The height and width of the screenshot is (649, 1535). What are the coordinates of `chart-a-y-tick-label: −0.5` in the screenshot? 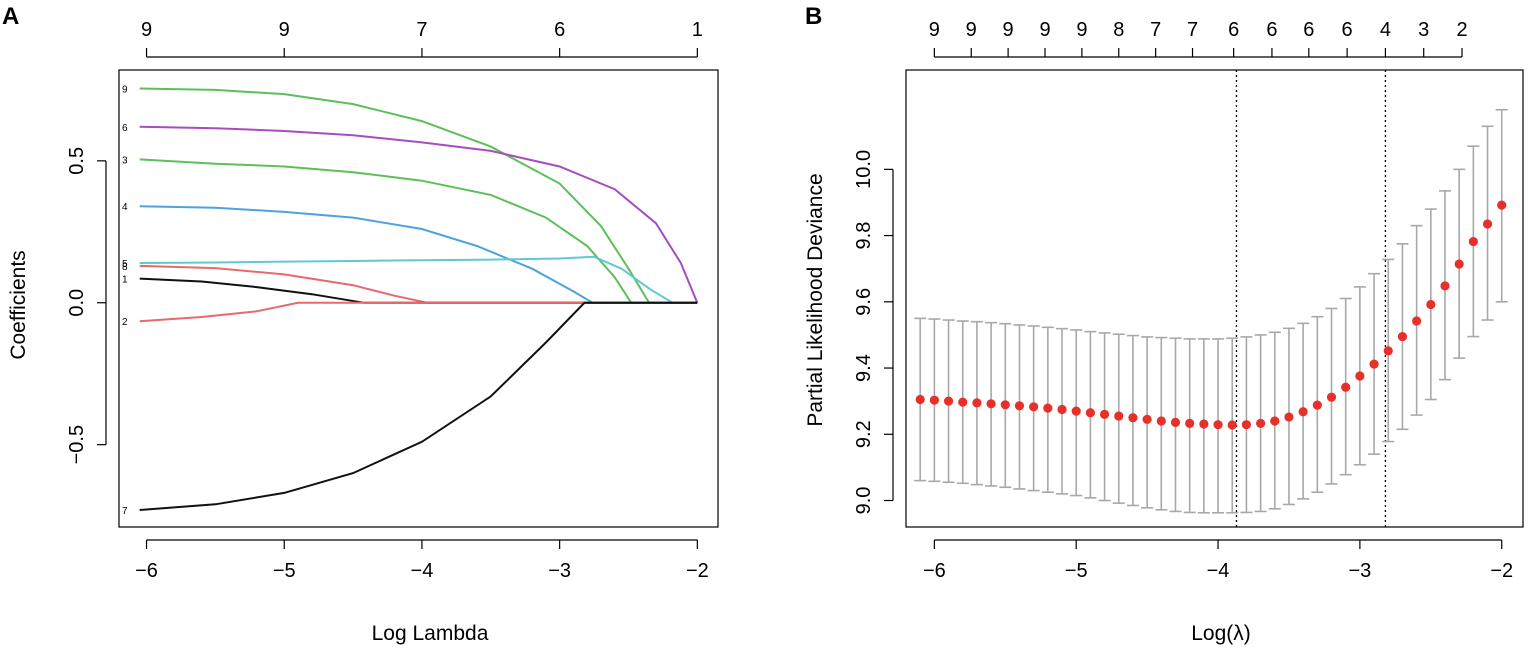 It's located at (77, 444).